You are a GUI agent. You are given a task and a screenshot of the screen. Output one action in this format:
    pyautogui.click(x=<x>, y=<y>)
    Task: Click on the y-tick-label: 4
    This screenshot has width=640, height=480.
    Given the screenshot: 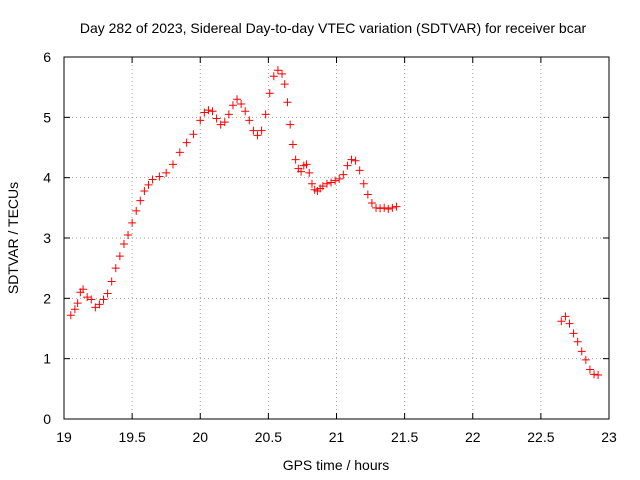 What is the action you would take?
    pyautogui.click(x=47, y=178)
    